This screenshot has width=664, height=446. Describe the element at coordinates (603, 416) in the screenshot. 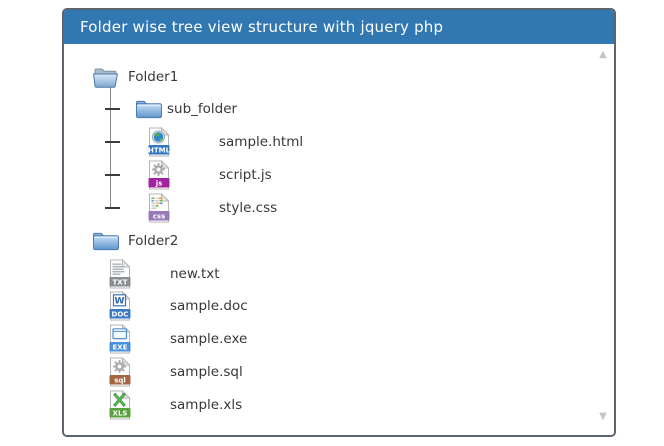

I see `scroll-down-arrow: ▼` at that location.